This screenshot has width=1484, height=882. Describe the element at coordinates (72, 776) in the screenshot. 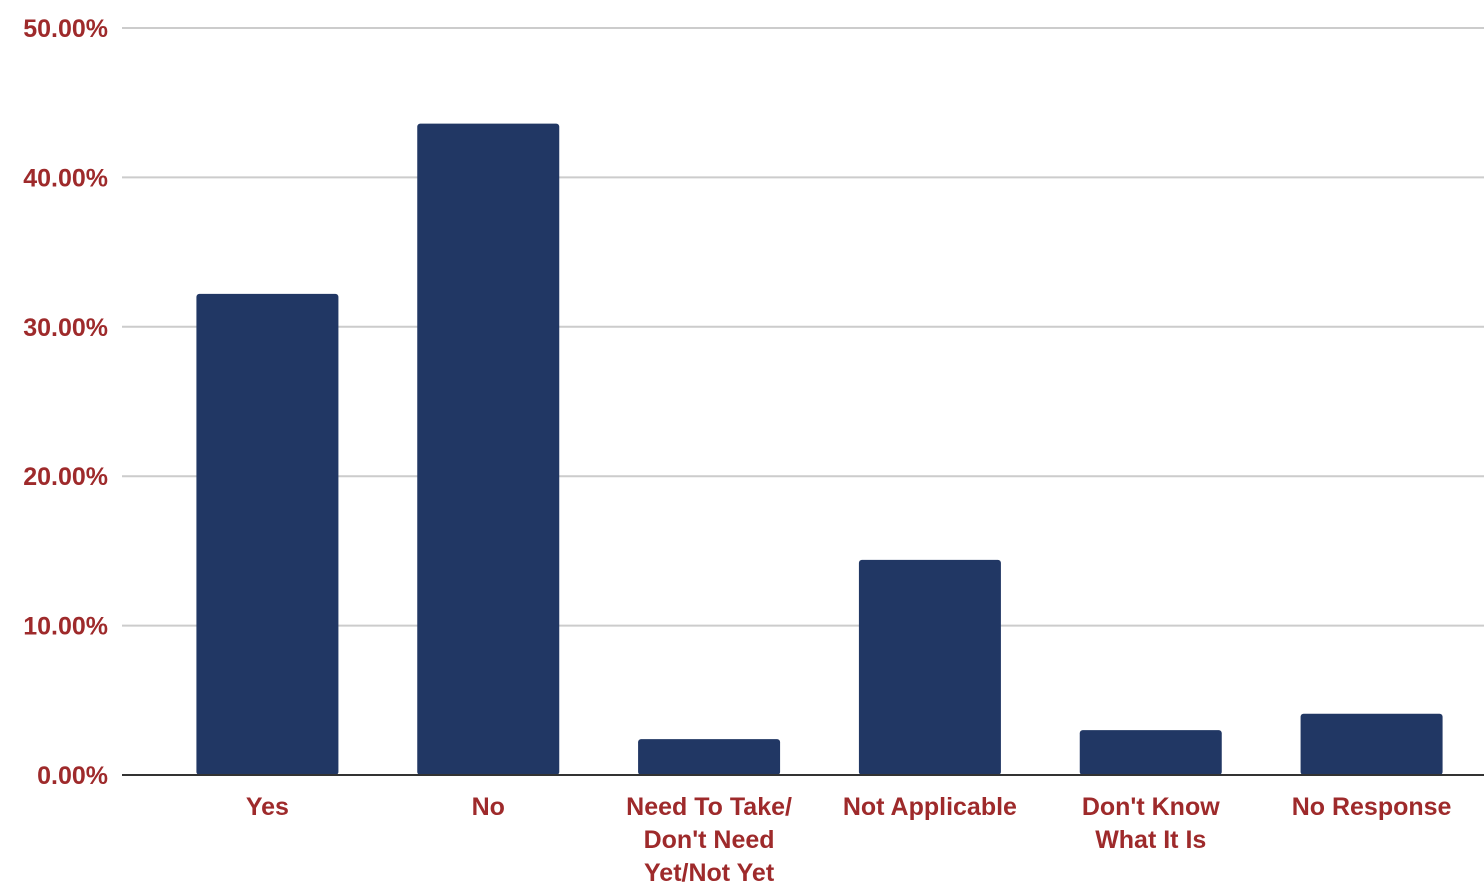

I see `y-tick-label: 0.00%` at that location.